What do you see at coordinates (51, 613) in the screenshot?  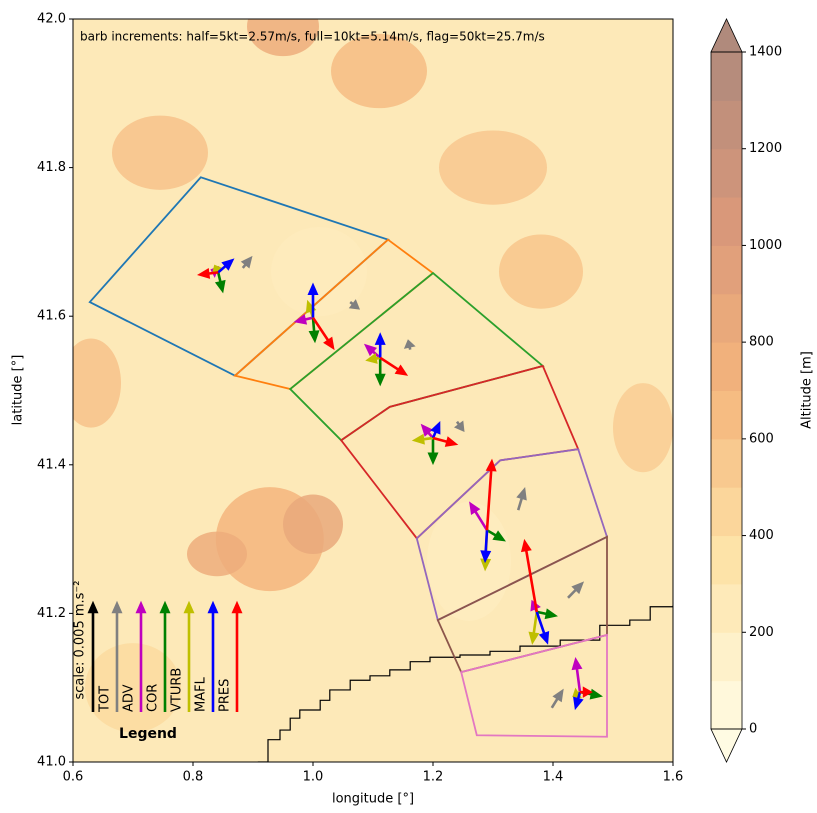 I see `y-tick-label: 41.2` at bounding box center [51, 613].